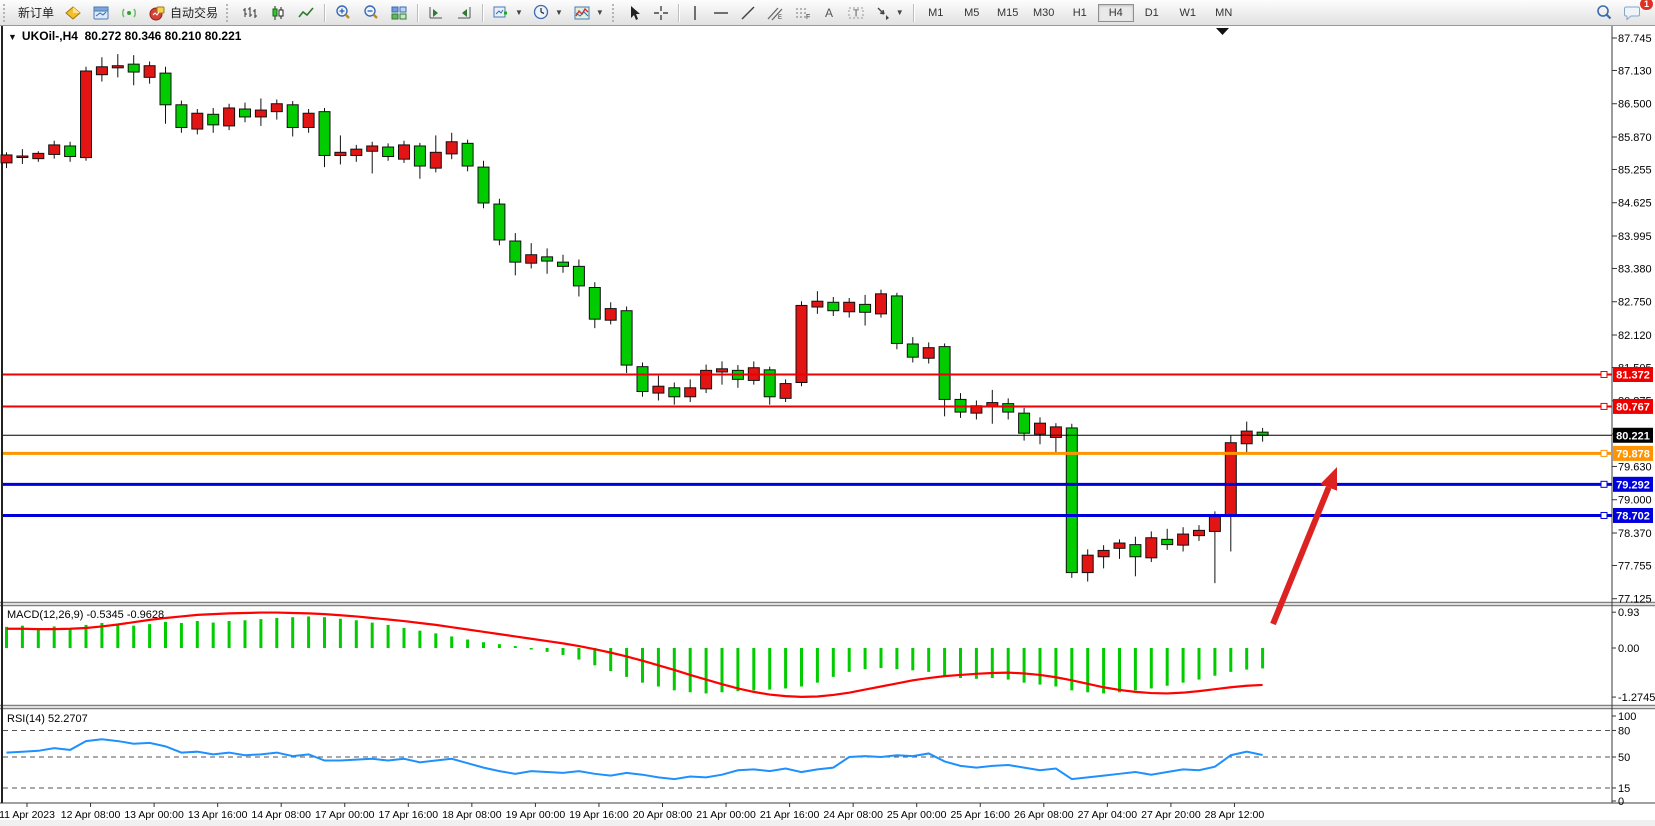 This screenshot has height=826, width=1655. I want to click on price-tick-label: 87.130, so click(1635, 71).